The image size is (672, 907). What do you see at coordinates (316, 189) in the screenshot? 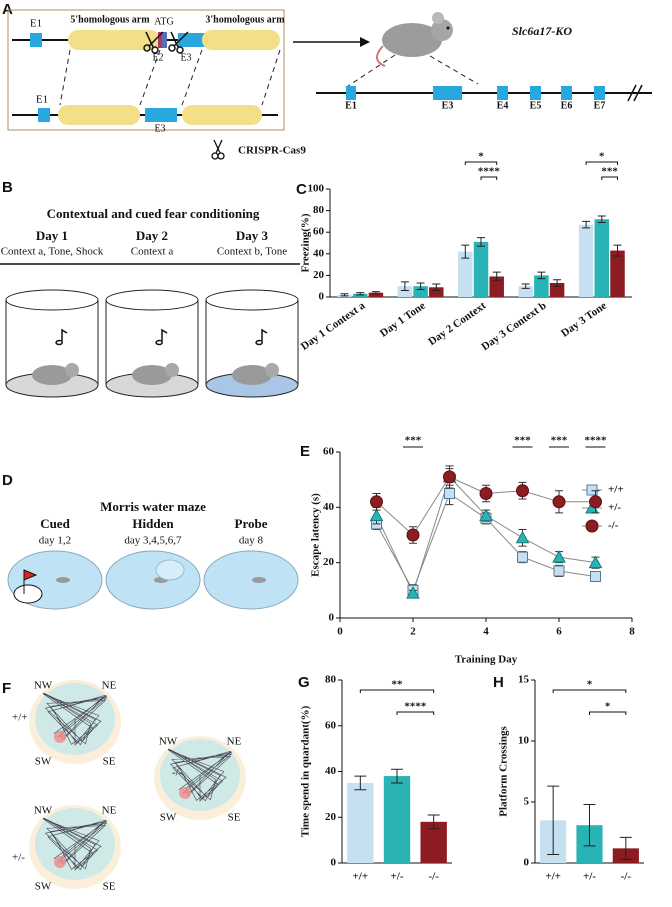
I see `y-tick-label: 100` at bounding box center [316, 189].